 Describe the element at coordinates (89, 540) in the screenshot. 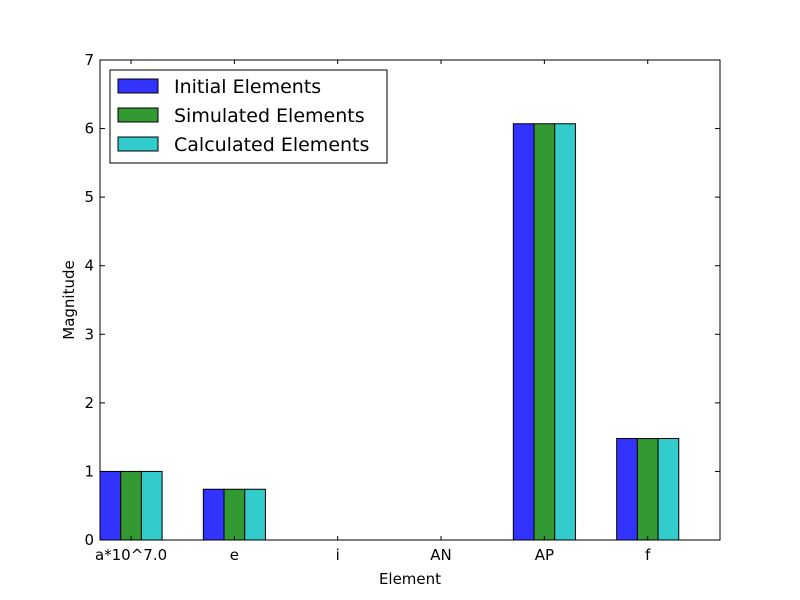

I see `y-tick-label: 0` at that location.